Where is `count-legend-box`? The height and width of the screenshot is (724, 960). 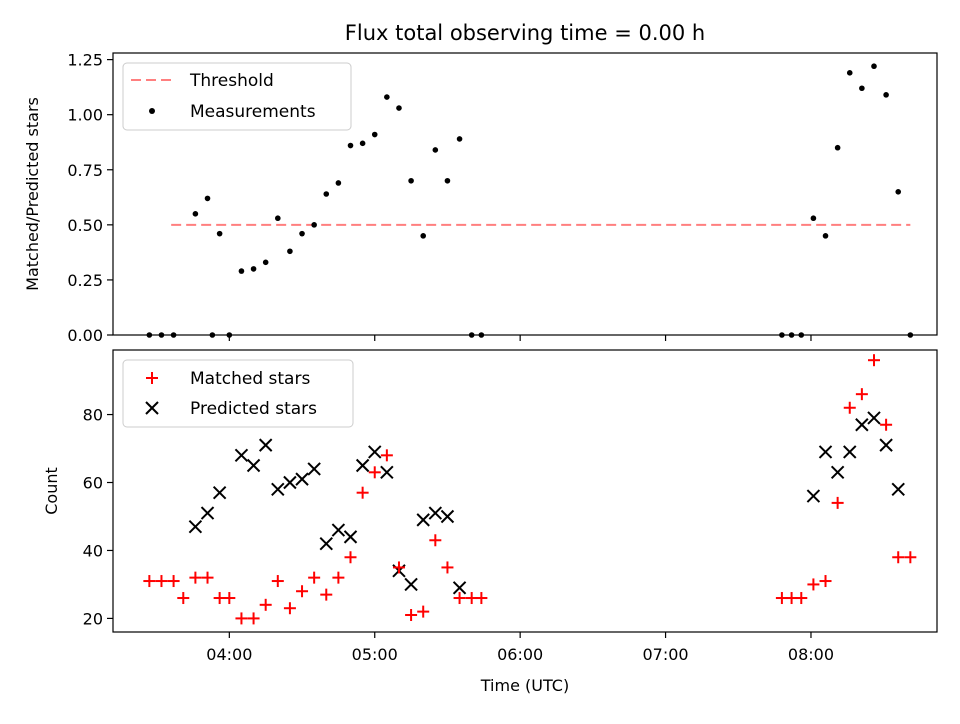 count-legend-box is located at coordinates (238, 393).